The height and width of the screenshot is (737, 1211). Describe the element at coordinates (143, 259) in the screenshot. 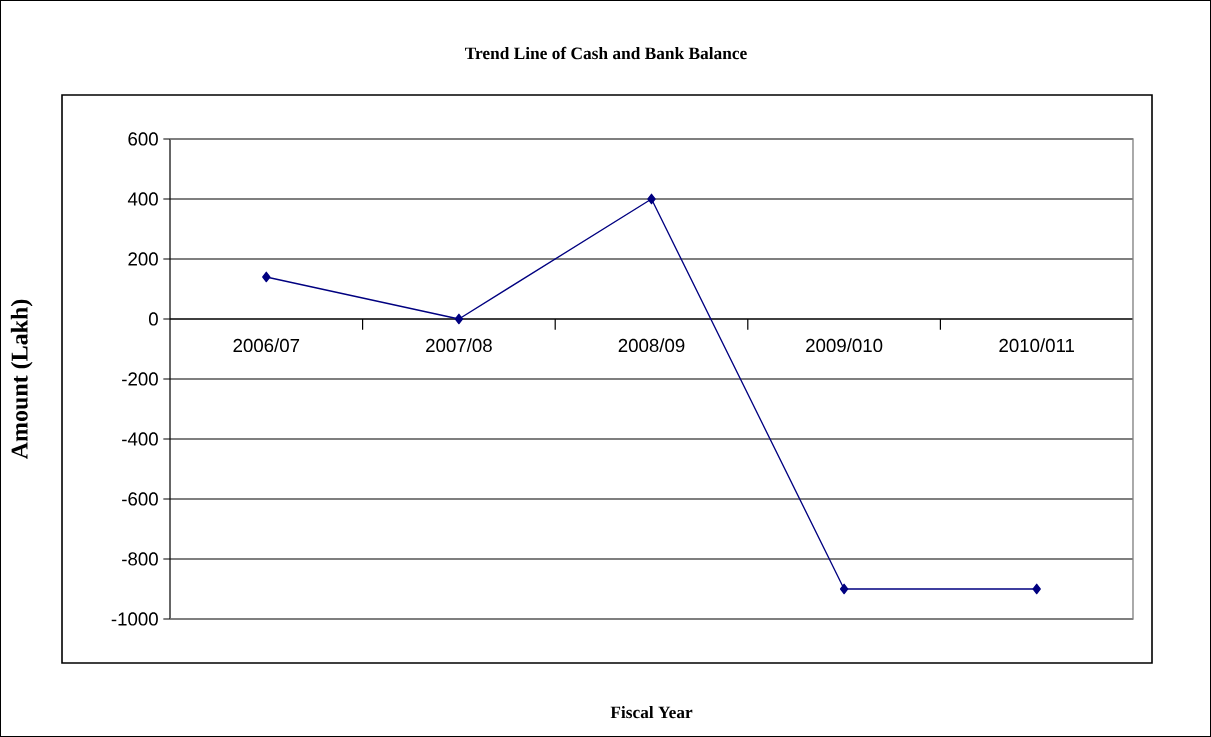

I see `y-tick-label: 200` at that location.